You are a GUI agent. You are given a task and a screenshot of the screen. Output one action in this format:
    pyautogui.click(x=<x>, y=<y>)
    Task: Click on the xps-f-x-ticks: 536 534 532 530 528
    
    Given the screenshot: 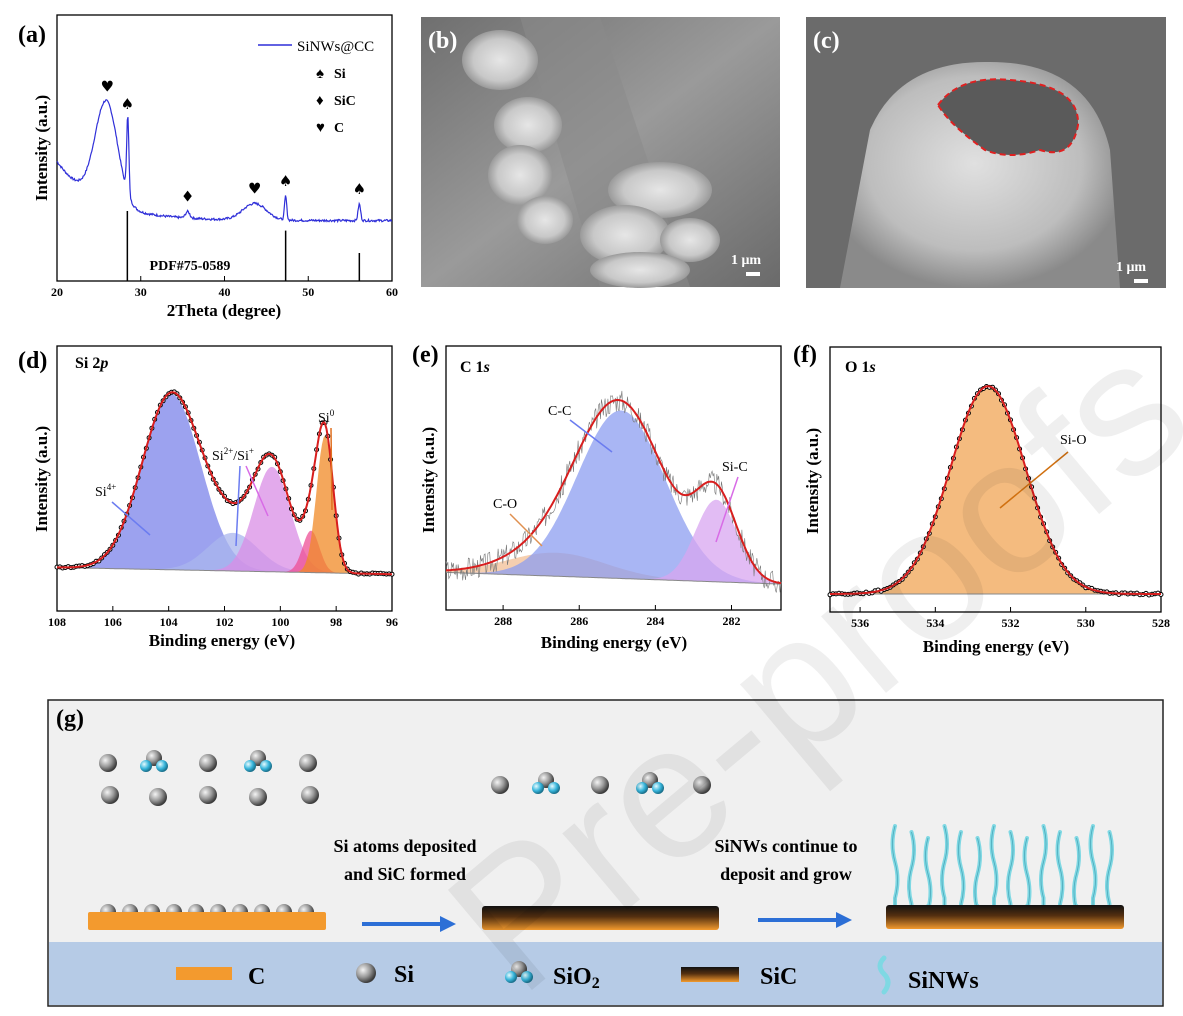 What is the action you would take?
    pyautogui.click(x=1010, y=618)
    